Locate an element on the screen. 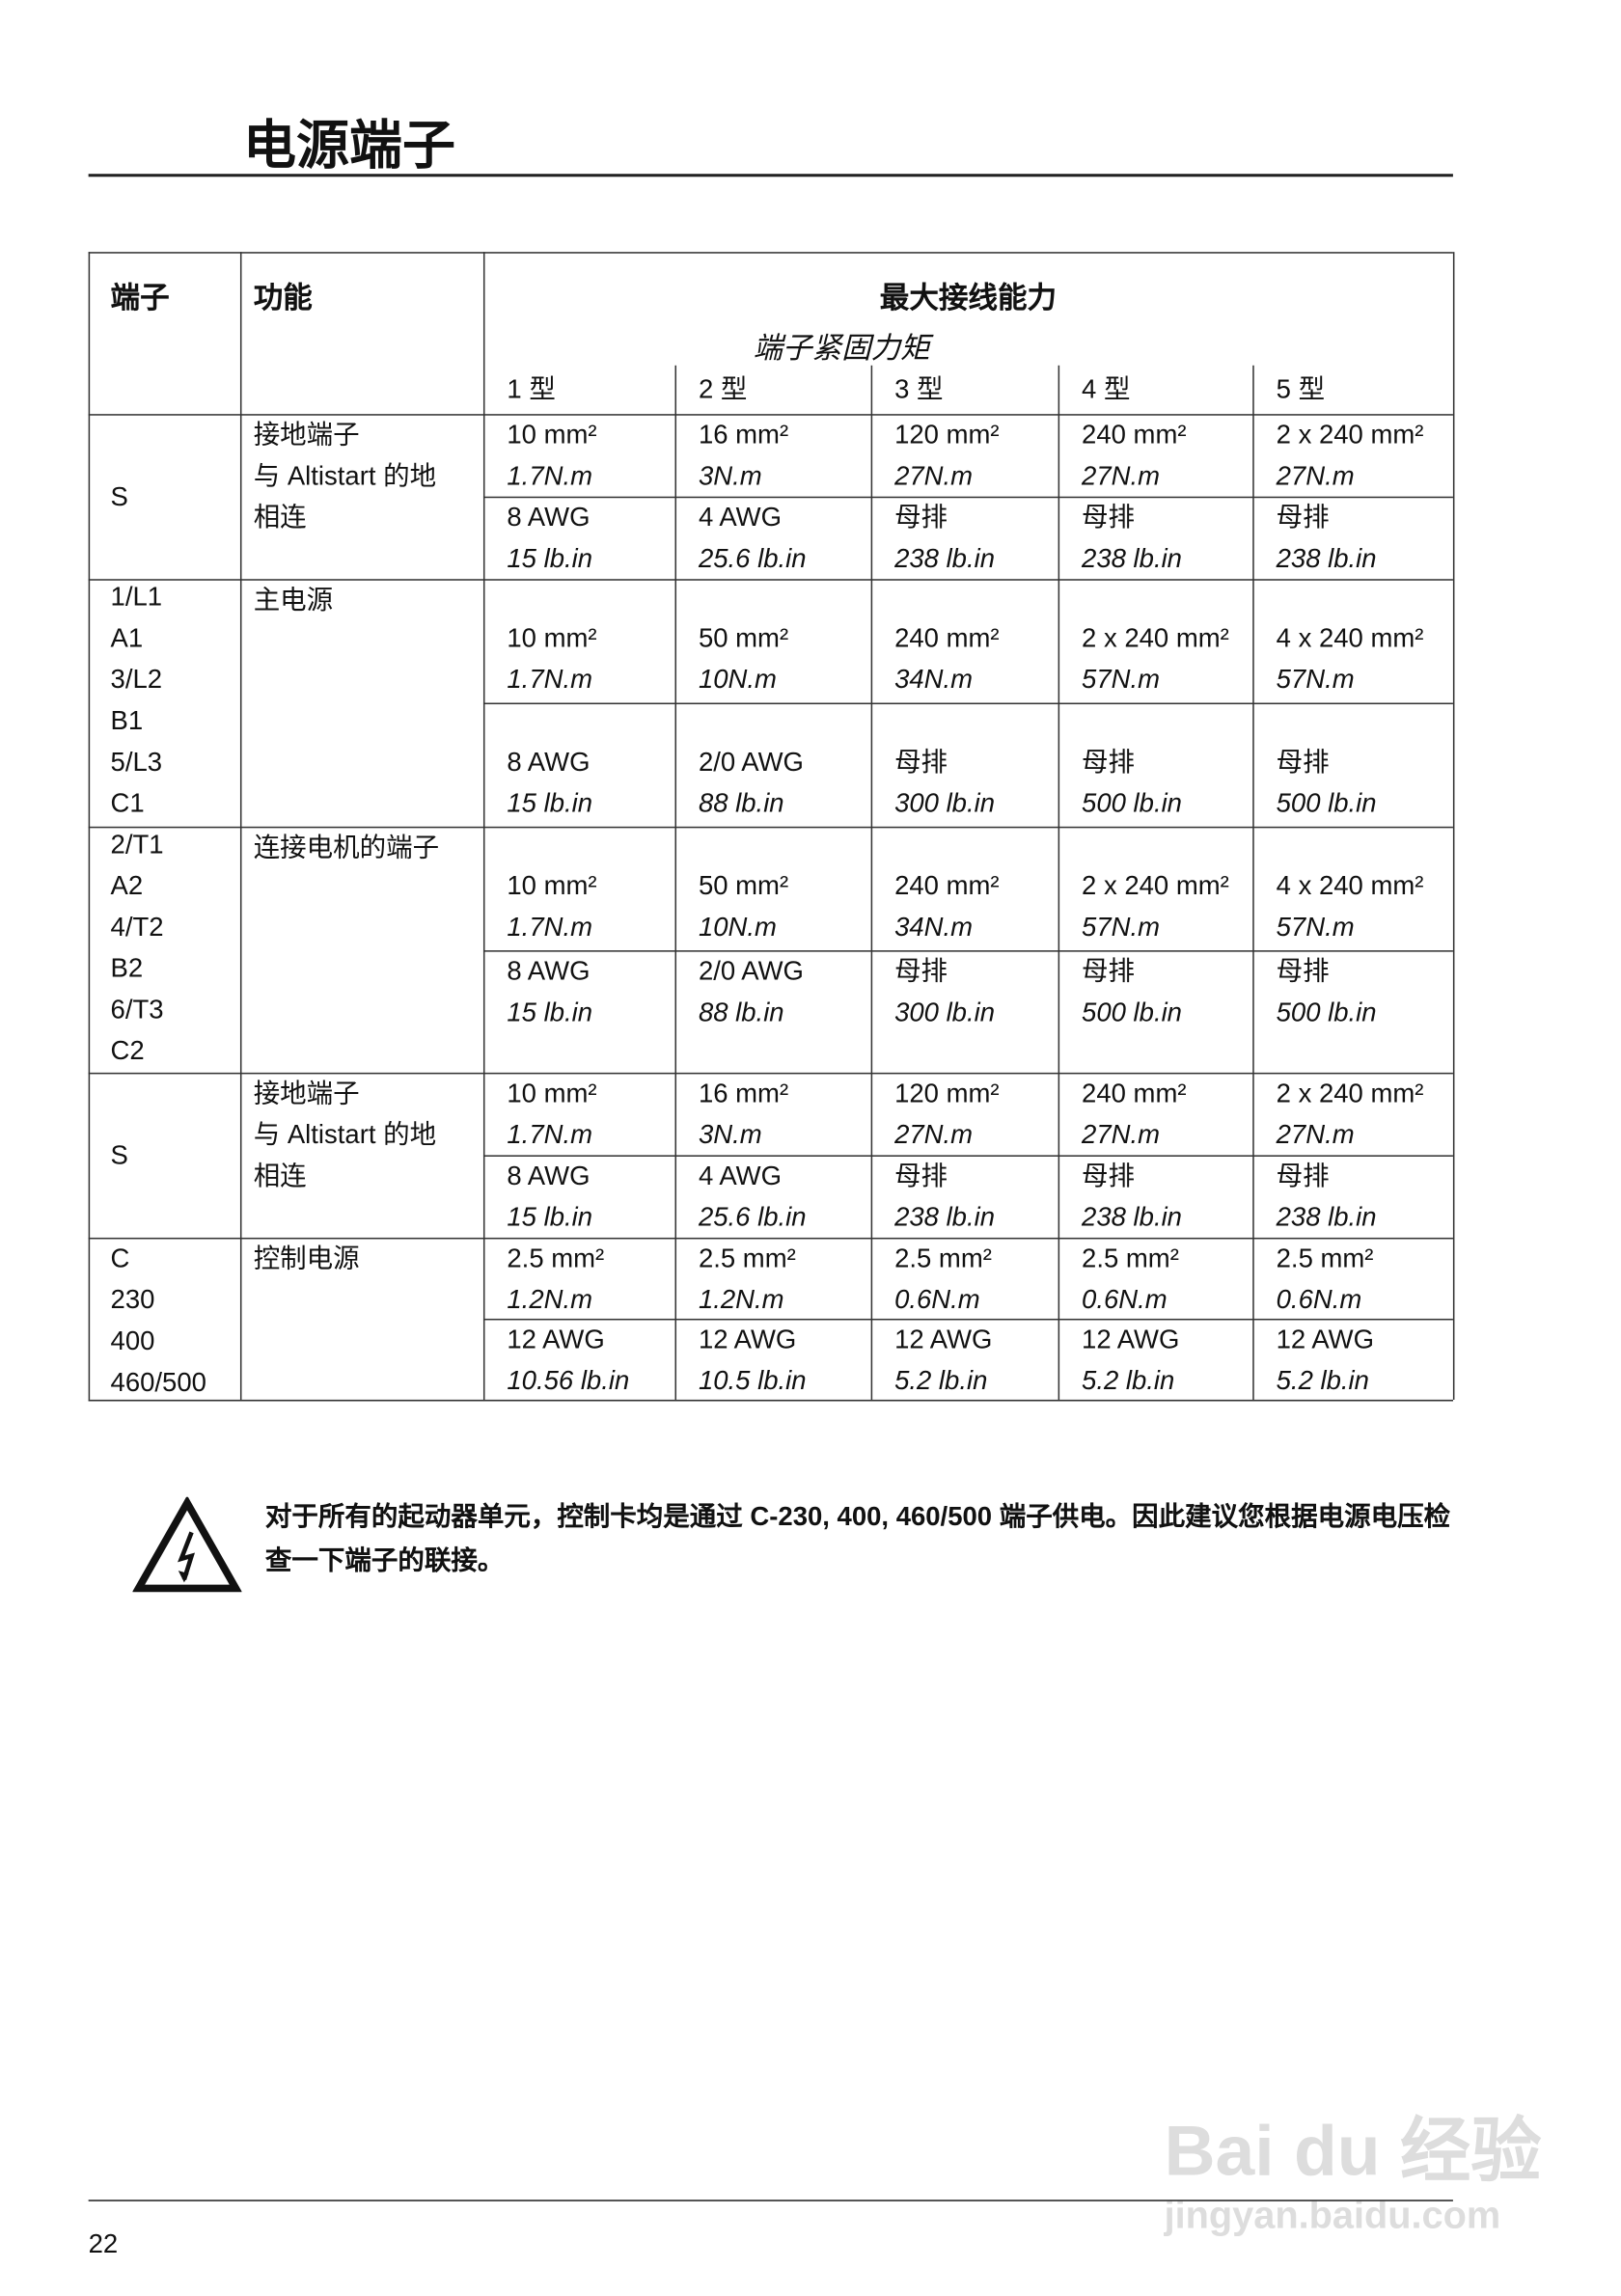 Image resolution: width=1621 pixels, height=2296 pixels. tightening-torque: 25.6 lb.in is located at coordinates (752, 559).